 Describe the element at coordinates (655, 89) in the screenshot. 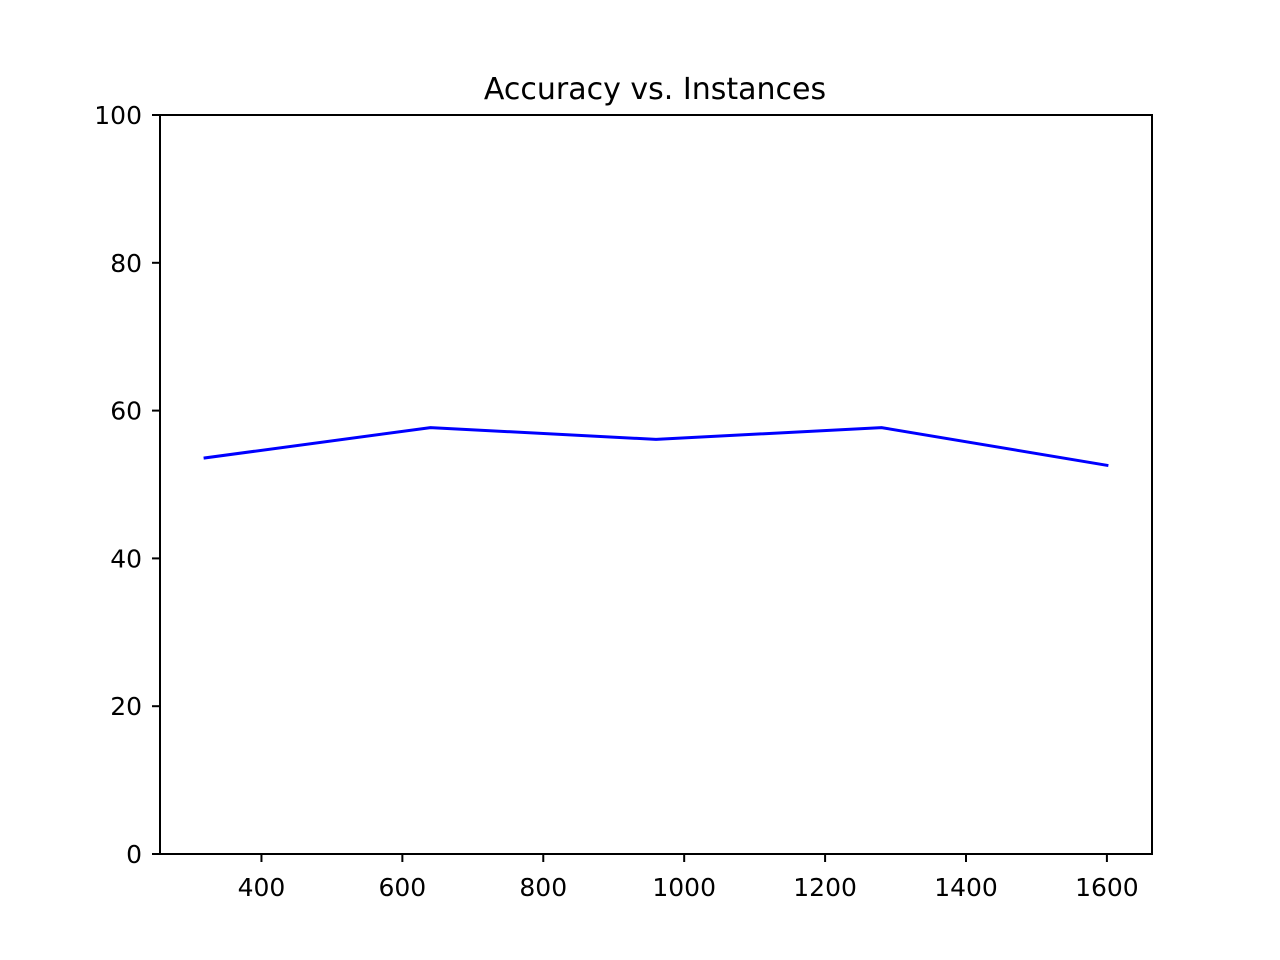

I see `chart-title: Accuracy vs. Instances` at that location.